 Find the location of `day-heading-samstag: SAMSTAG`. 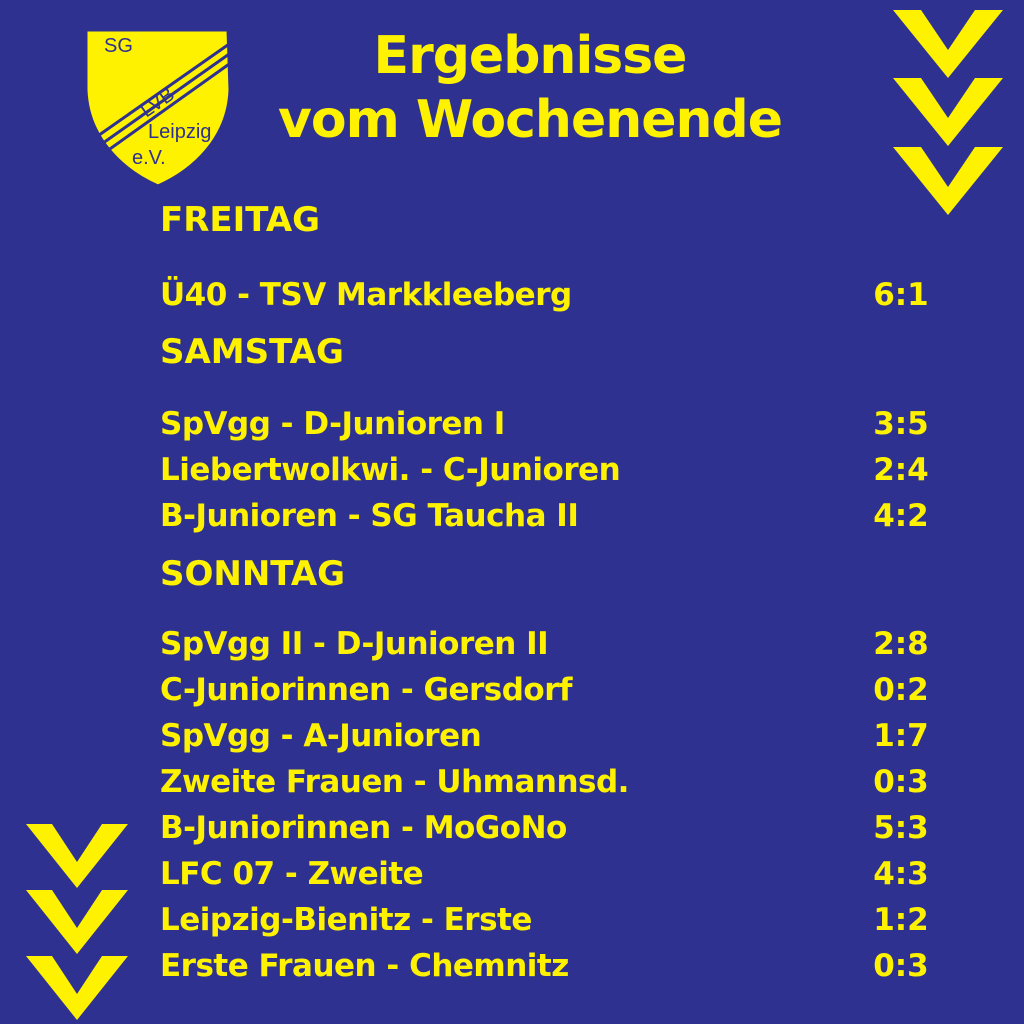

day-heading-samstag: SAMSTAG is located at coordinates (252, 352).